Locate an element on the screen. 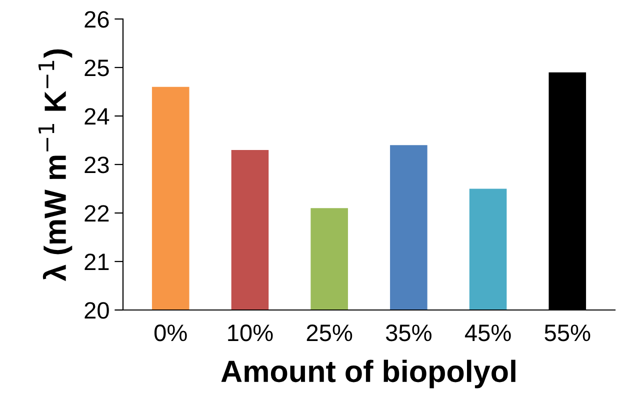 This screenshot has width=627, height=413. y-tick-label: 20 is located at coordinates (96, 310).